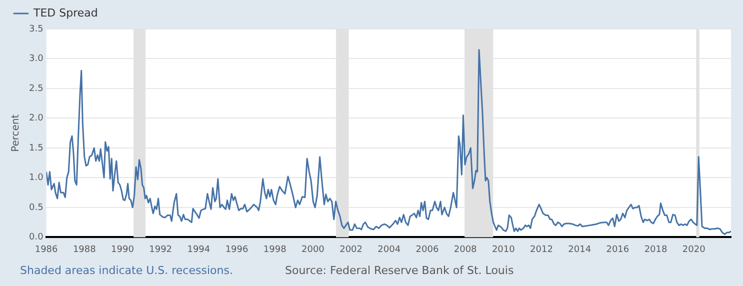 The height and width of the screenshot is (286, 743). What do you see at coordinates (198, 249) in the screenshot?
I see `x-tick-label: 1994` at bounding box center [198, 249].